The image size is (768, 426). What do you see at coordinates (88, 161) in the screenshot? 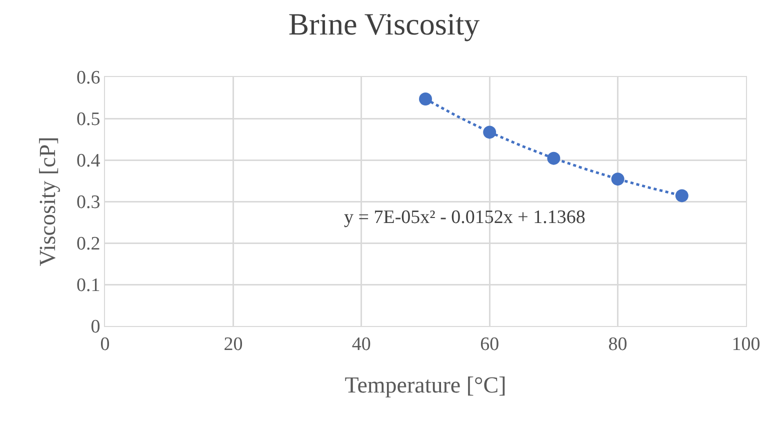
I see `y-tick-label: 0.4` at bounding box center [88, 161].